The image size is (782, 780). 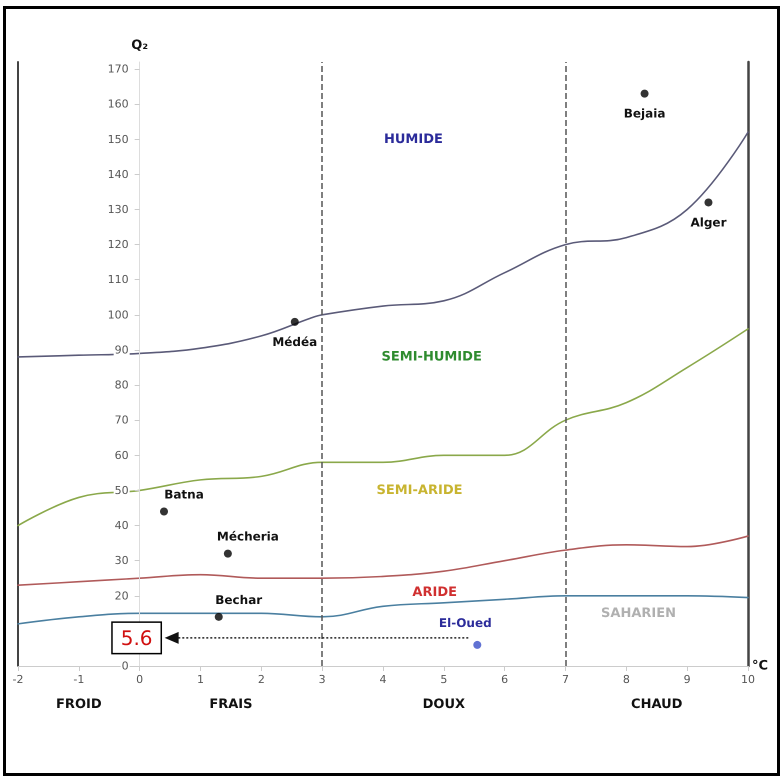 What do you see at coordinates (18, 679) in the screenshot?
I see `x-tick-label: -2` at bounding box center [18, 679].